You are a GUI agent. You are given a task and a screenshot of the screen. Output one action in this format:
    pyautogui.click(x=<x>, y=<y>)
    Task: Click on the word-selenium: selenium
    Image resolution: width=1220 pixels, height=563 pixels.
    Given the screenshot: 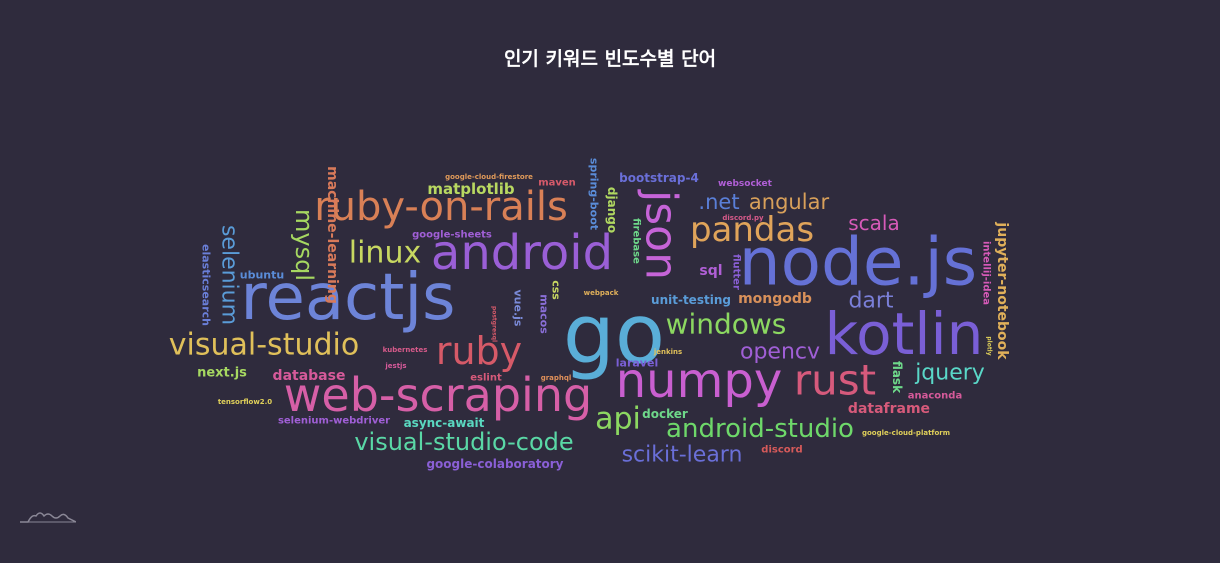 What is the action you would take?
    pyautogui.click(x=229, y=275)
    